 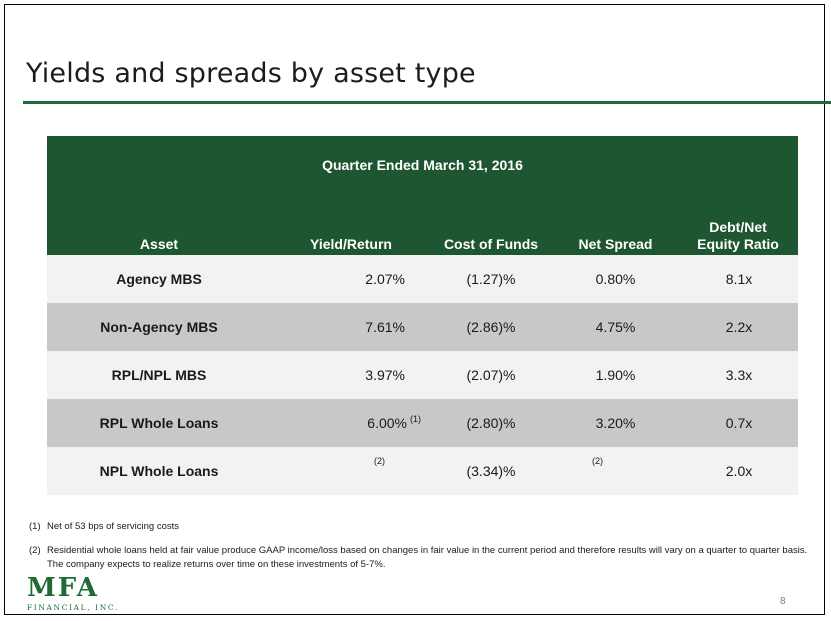 What do you see at coordinates (422, 279) in the screenshot?
I see `table-row: Agency MBS 2.07% (1.27)% 0.80% 8.1x` at bounding box center [422, 279].